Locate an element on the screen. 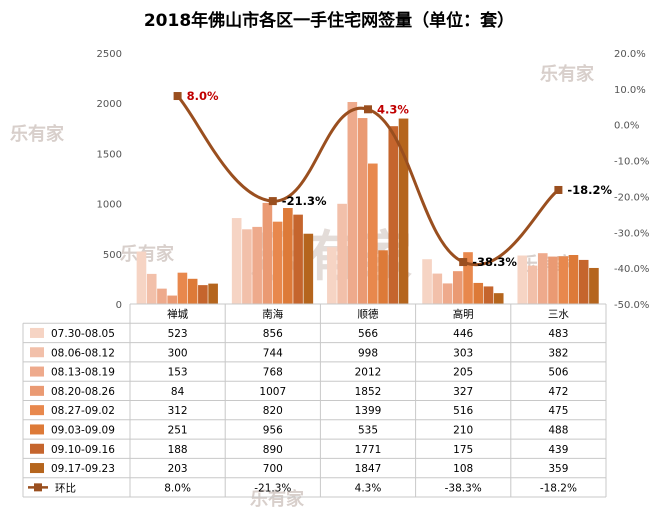 The height and width of the screenshot is (510, 659). category-label: 三水 is located at coordinates (558, 315).